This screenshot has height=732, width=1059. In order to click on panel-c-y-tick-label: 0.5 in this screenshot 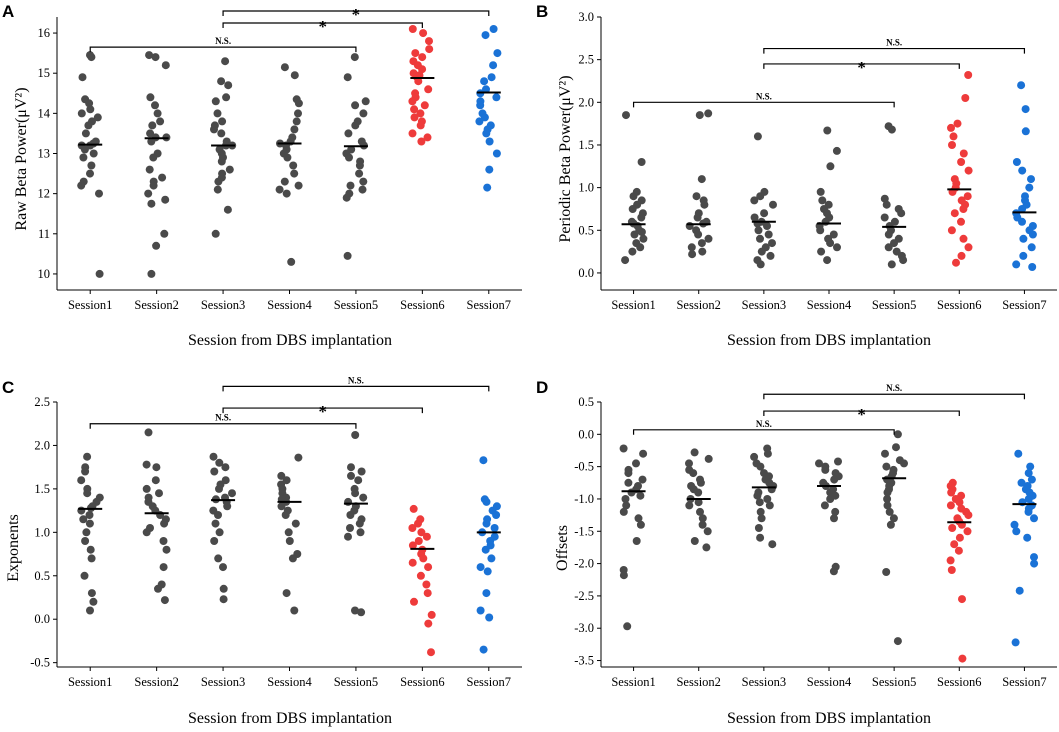, I will do `click(42, 576)`.